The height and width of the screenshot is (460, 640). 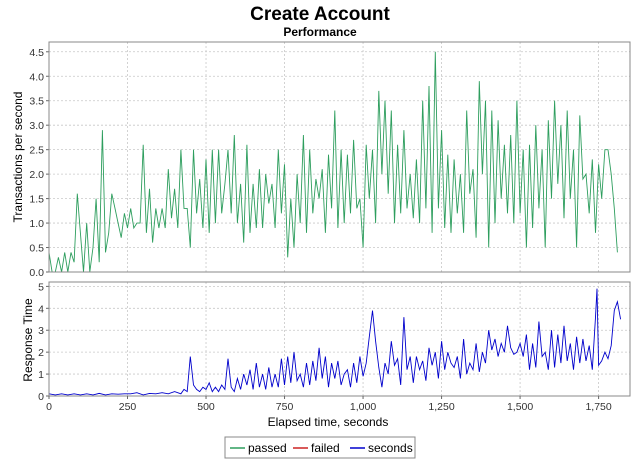 What do you see at coordinates (520, 407) in the screenshot?
I see `x-tick-label: 1,500` at bounding box center [520, 407].